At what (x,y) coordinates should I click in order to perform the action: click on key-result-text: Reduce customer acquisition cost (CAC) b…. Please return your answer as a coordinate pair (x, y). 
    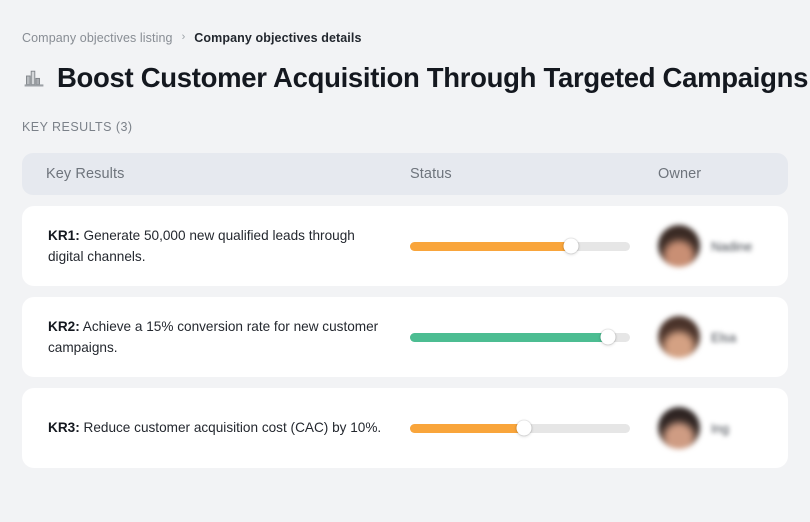
    Looking at the image, I should click on (230, 428).